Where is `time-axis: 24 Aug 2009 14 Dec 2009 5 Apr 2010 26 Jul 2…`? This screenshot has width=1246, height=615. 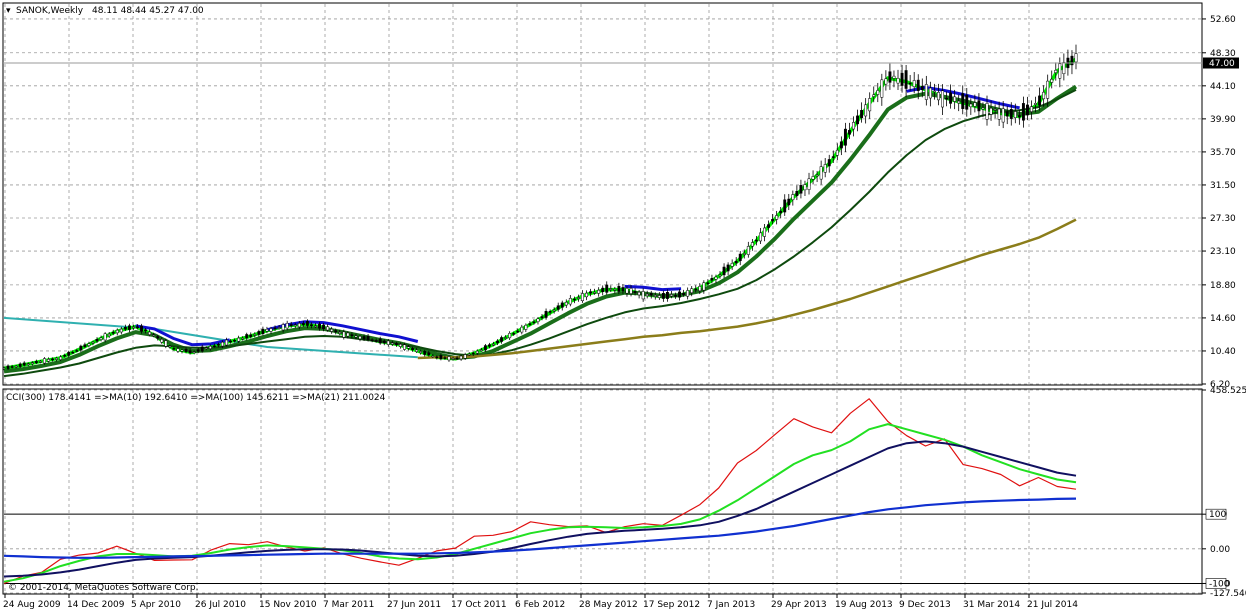
time-axis: 24 Aug 2009 14 Dec 2009 5 Apr 2010 26 Jul 2… is located at coordinates (540, 602).